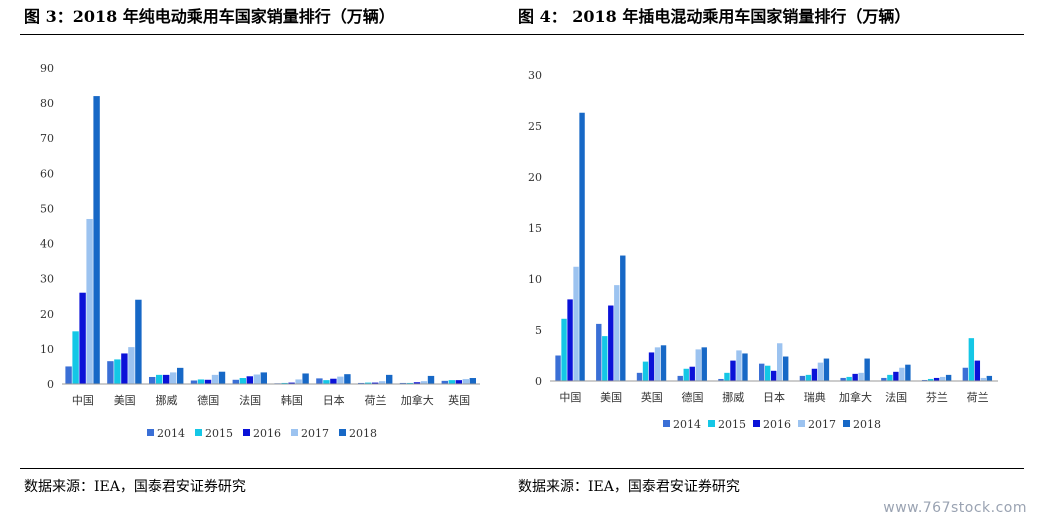  Describe the element at coordinates (47, 244) in the screenshot. I see `y-tick-label: 40` at that location.